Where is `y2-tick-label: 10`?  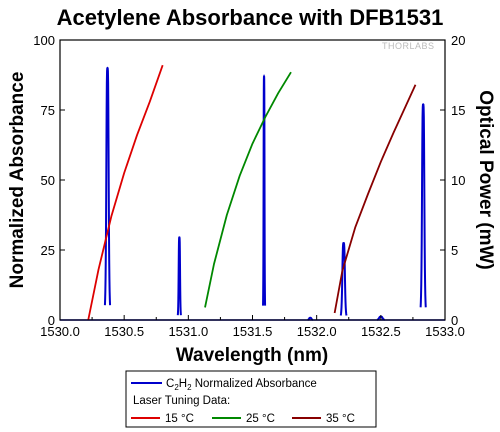
y2-tick-label: 10 is located at coordinates (458, 180).